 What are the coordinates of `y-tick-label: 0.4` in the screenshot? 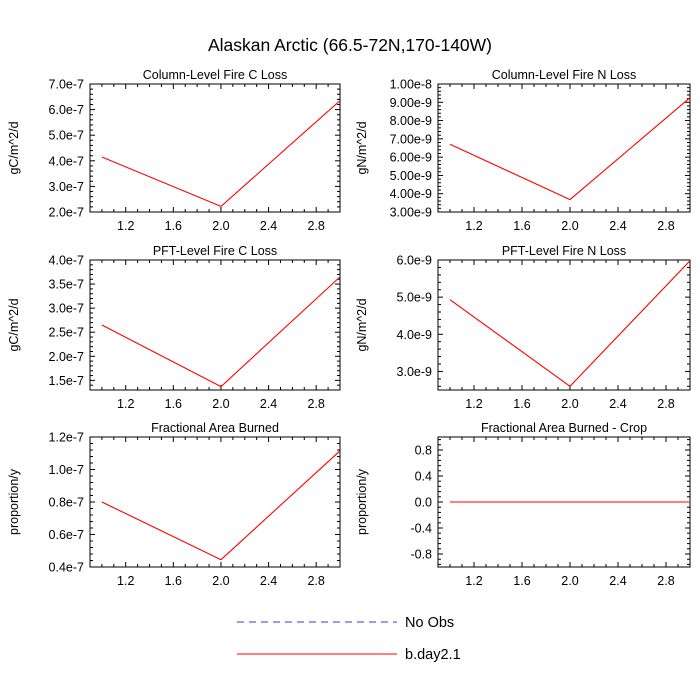 It's located at (423, 477).